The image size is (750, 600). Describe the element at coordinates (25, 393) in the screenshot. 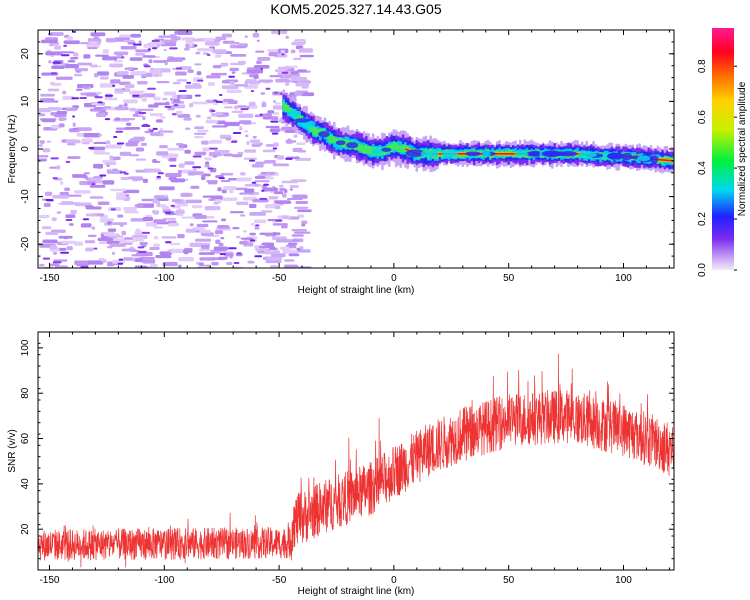

I see `snr-ytick-label: 80` at that location.